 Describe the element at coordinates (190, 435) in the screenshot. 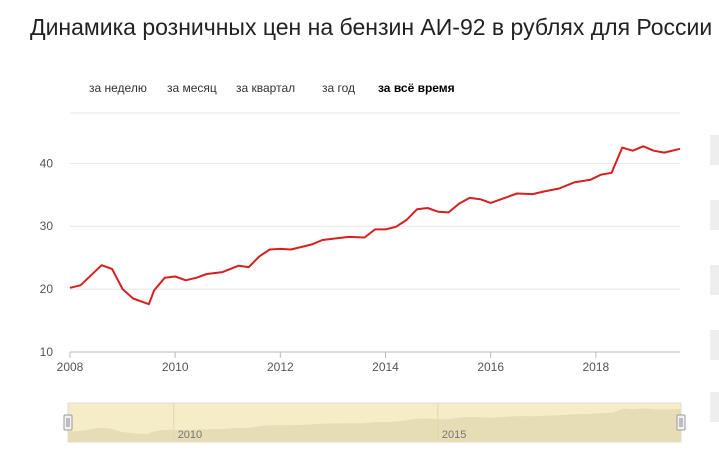

I see `navigator-year-label: 2010` at that location.